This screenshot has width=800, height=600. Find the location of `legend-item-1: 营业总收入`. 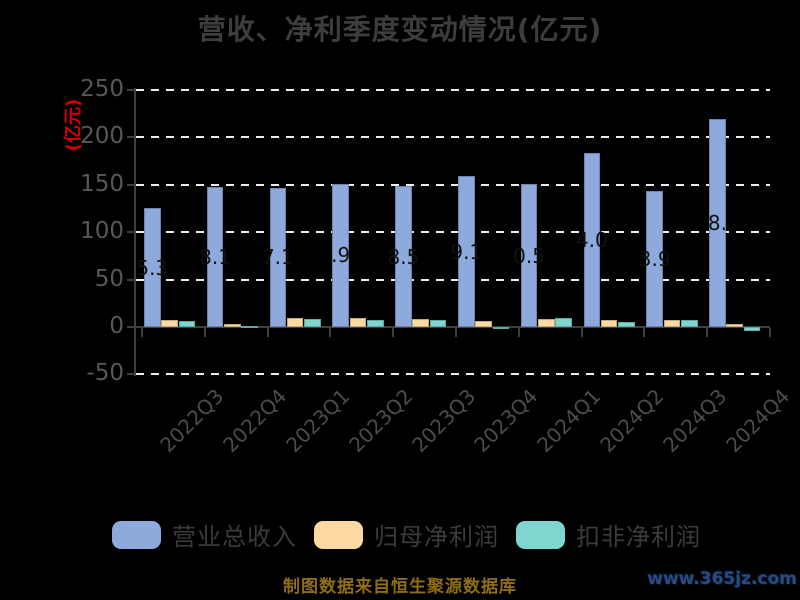

legend-item-1: 营业总收入 is located at coordinates (204, 534).